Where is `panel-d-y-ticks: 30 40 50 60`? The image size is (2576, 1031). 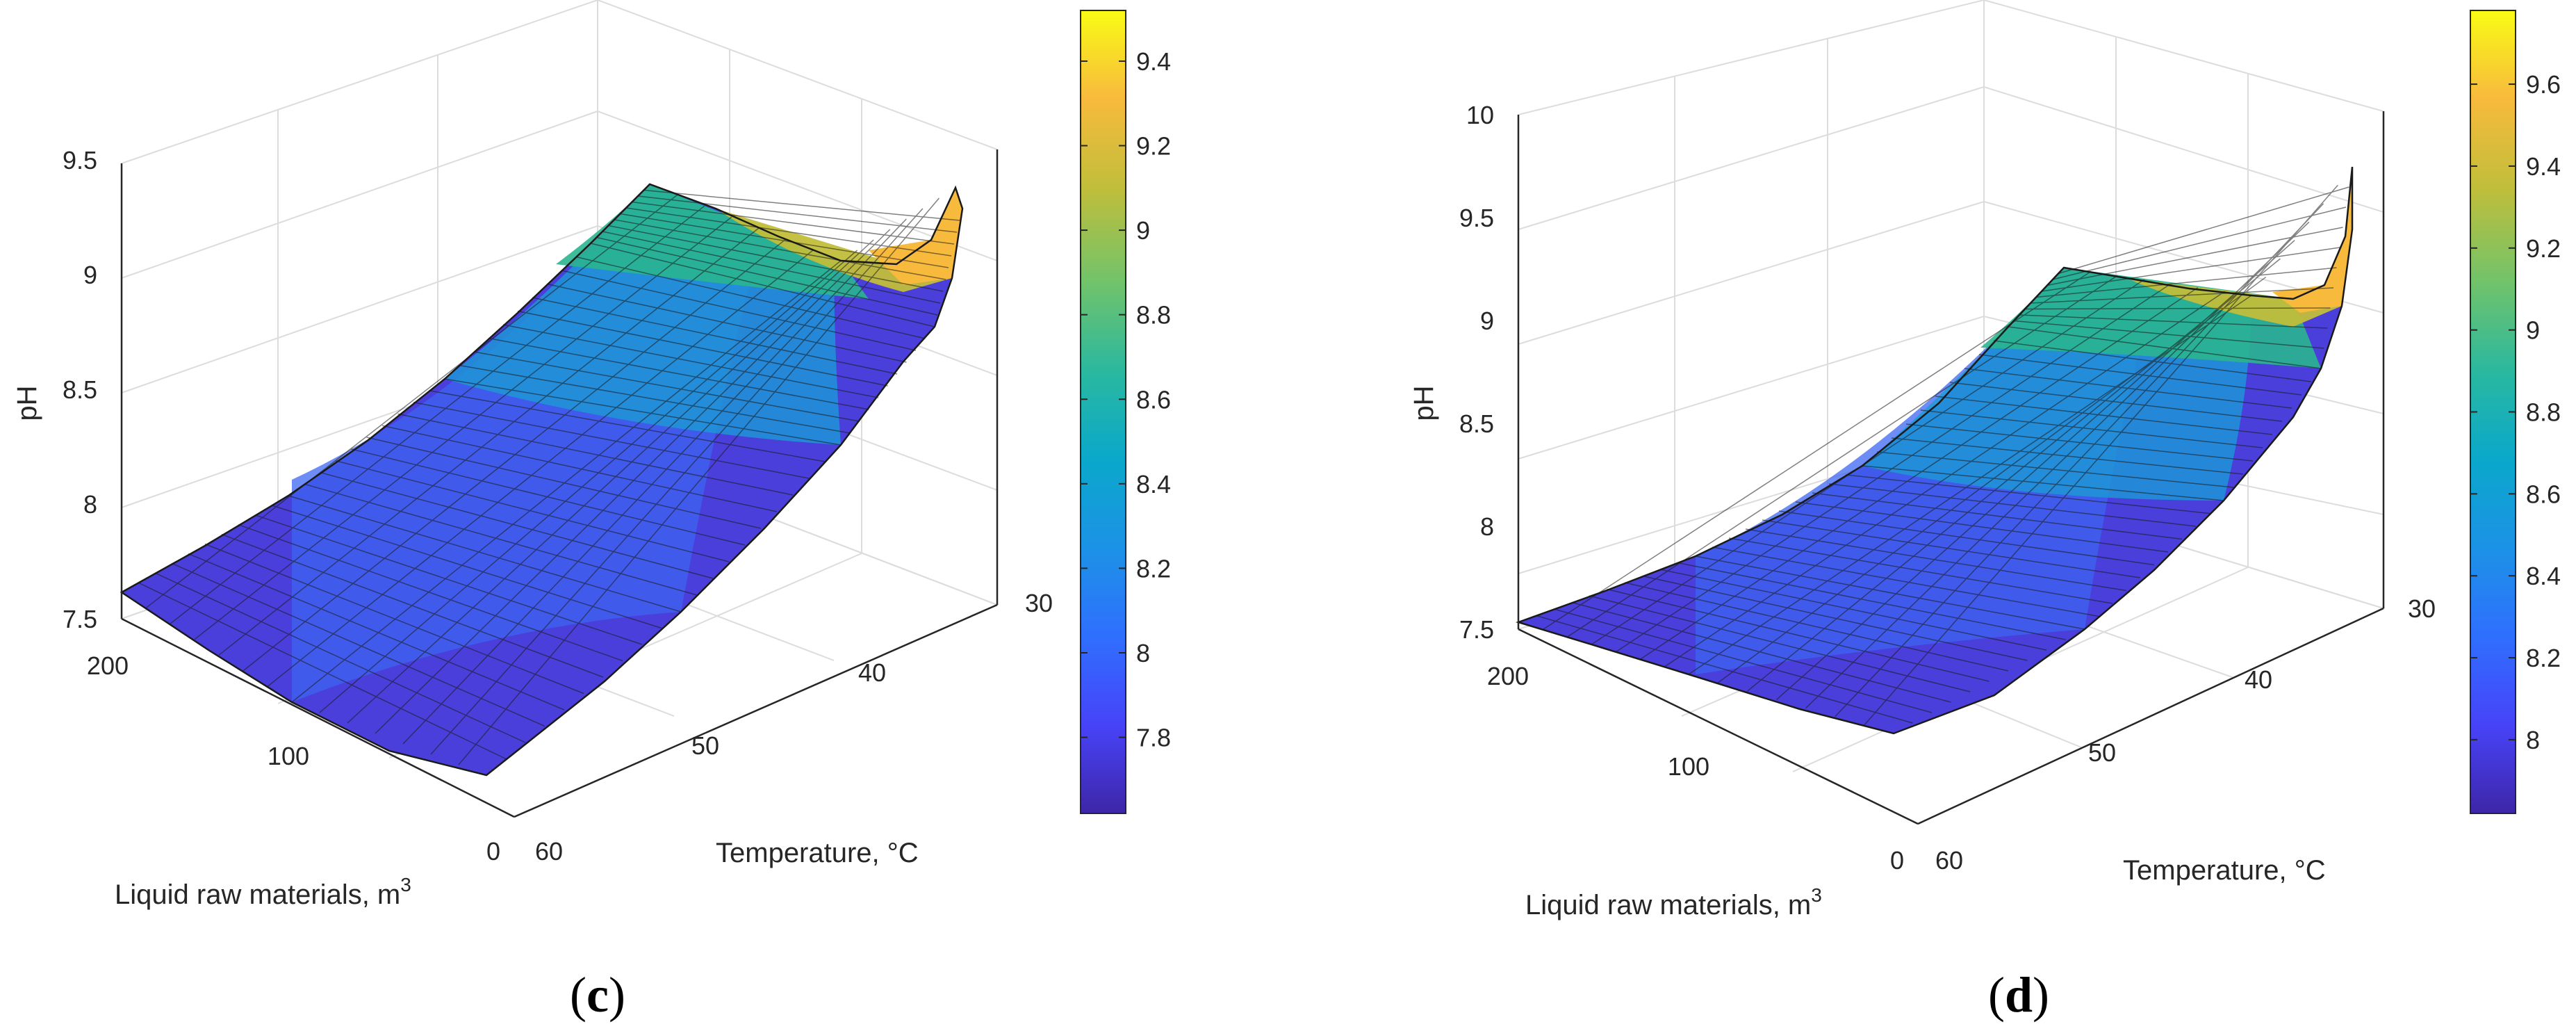 panel-d-y-ticks: 30 40 50 60 is located at coordinates (2185, 734).